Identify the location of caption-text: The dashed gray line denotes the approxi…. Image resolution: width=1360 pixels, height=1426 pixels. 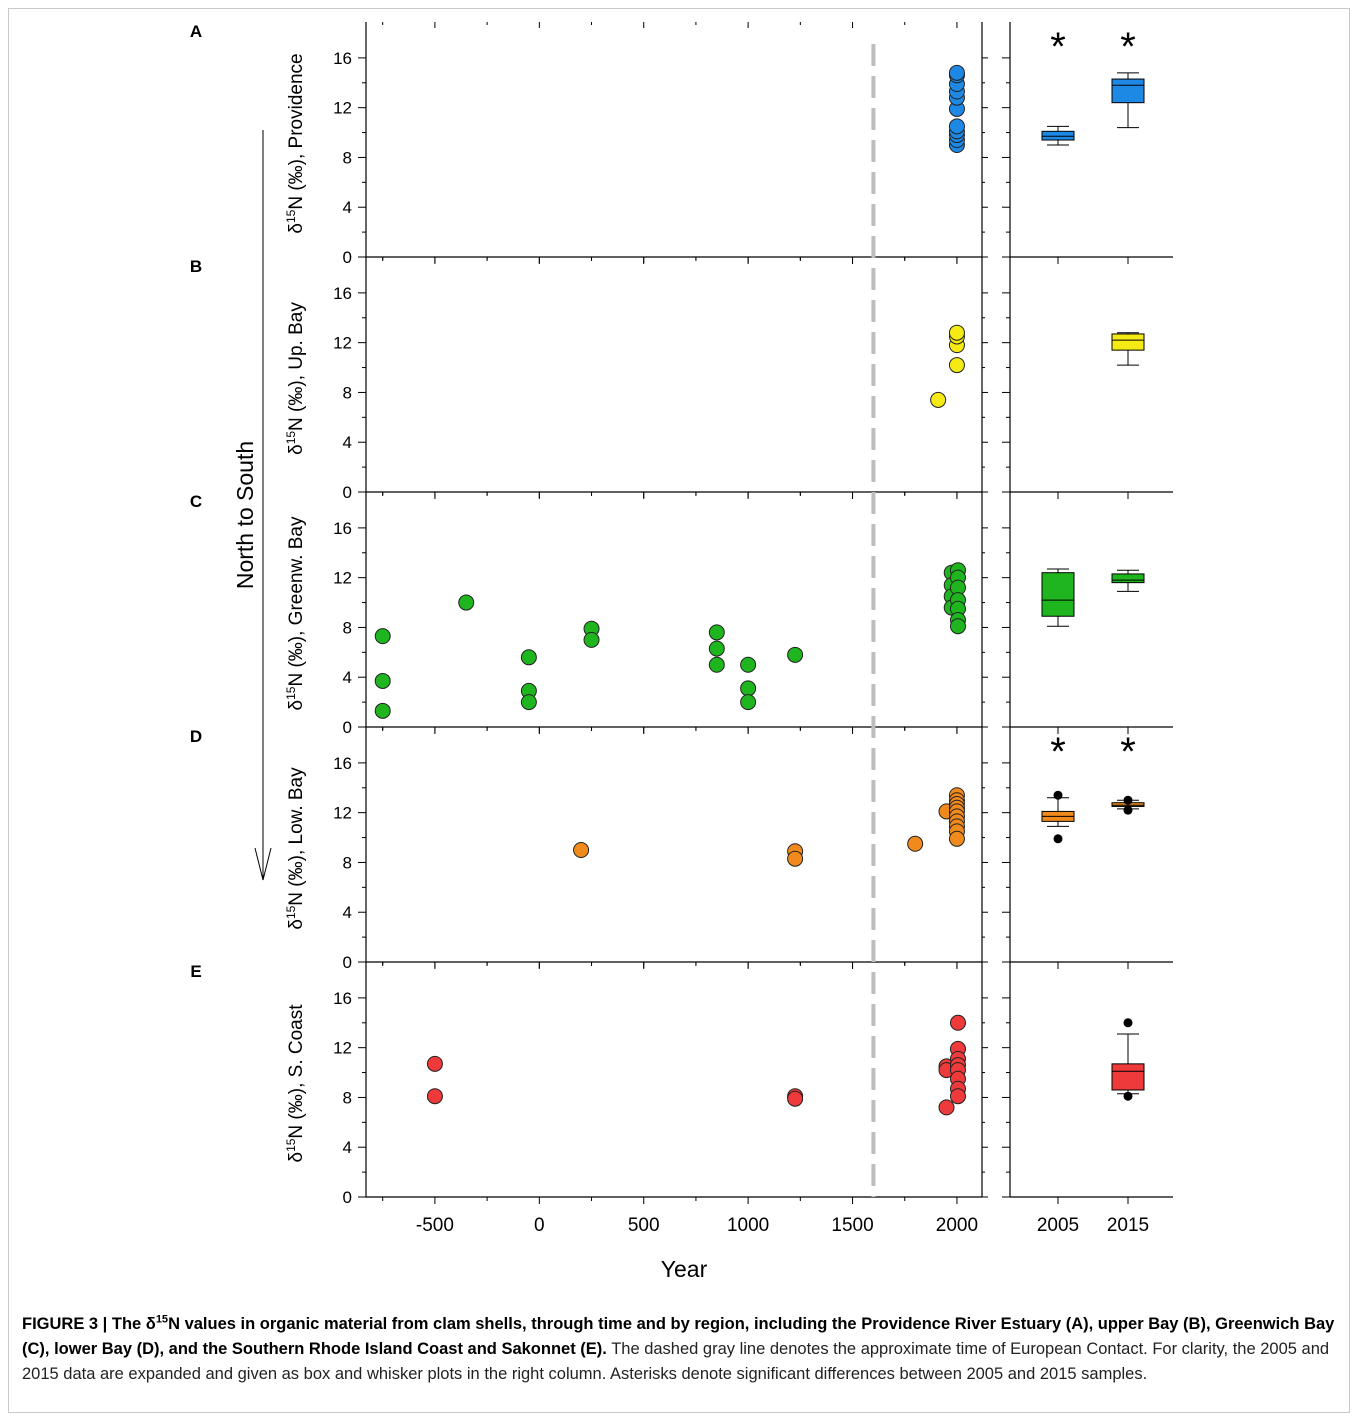
(676, 1361).